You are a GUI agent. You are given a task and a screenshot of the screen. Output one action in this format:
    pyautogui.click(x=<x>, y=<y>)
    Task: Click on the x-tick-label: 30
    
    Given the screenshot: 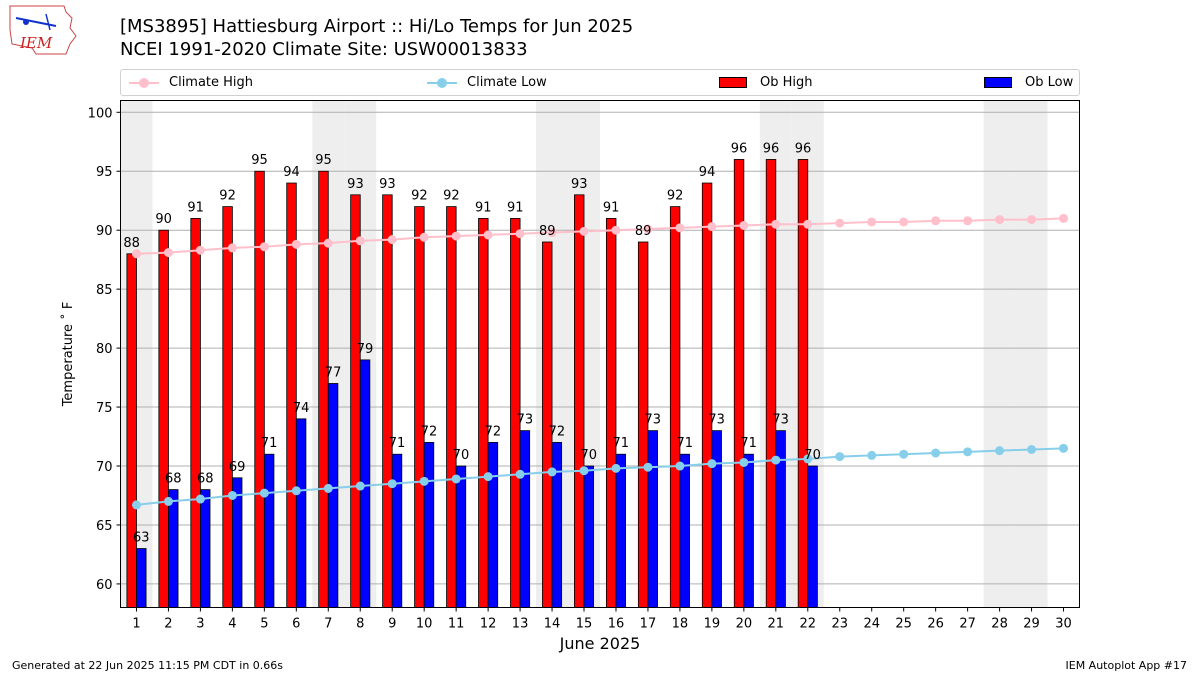 What is the action you would take?
    pyautogui.click(x=1063, y=624)
    